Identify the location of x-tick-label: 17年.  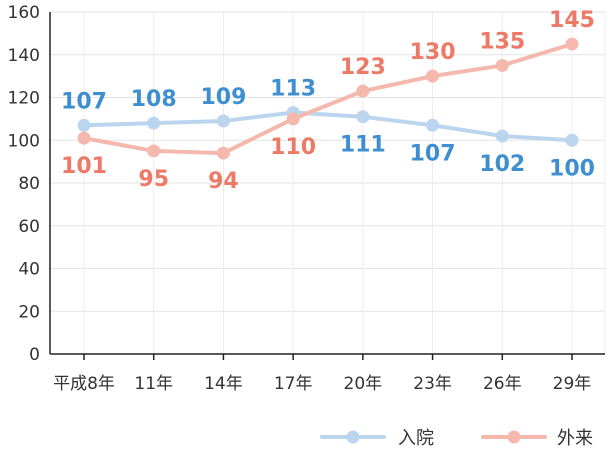
(293, 384).